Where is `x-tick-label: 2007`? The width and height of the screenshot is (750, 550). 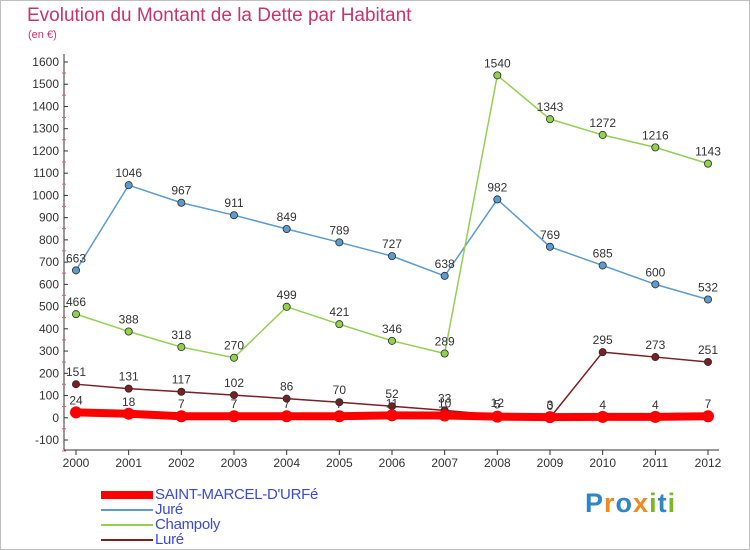 x-tick-label: 2007 is located at coordinates (444, 463).